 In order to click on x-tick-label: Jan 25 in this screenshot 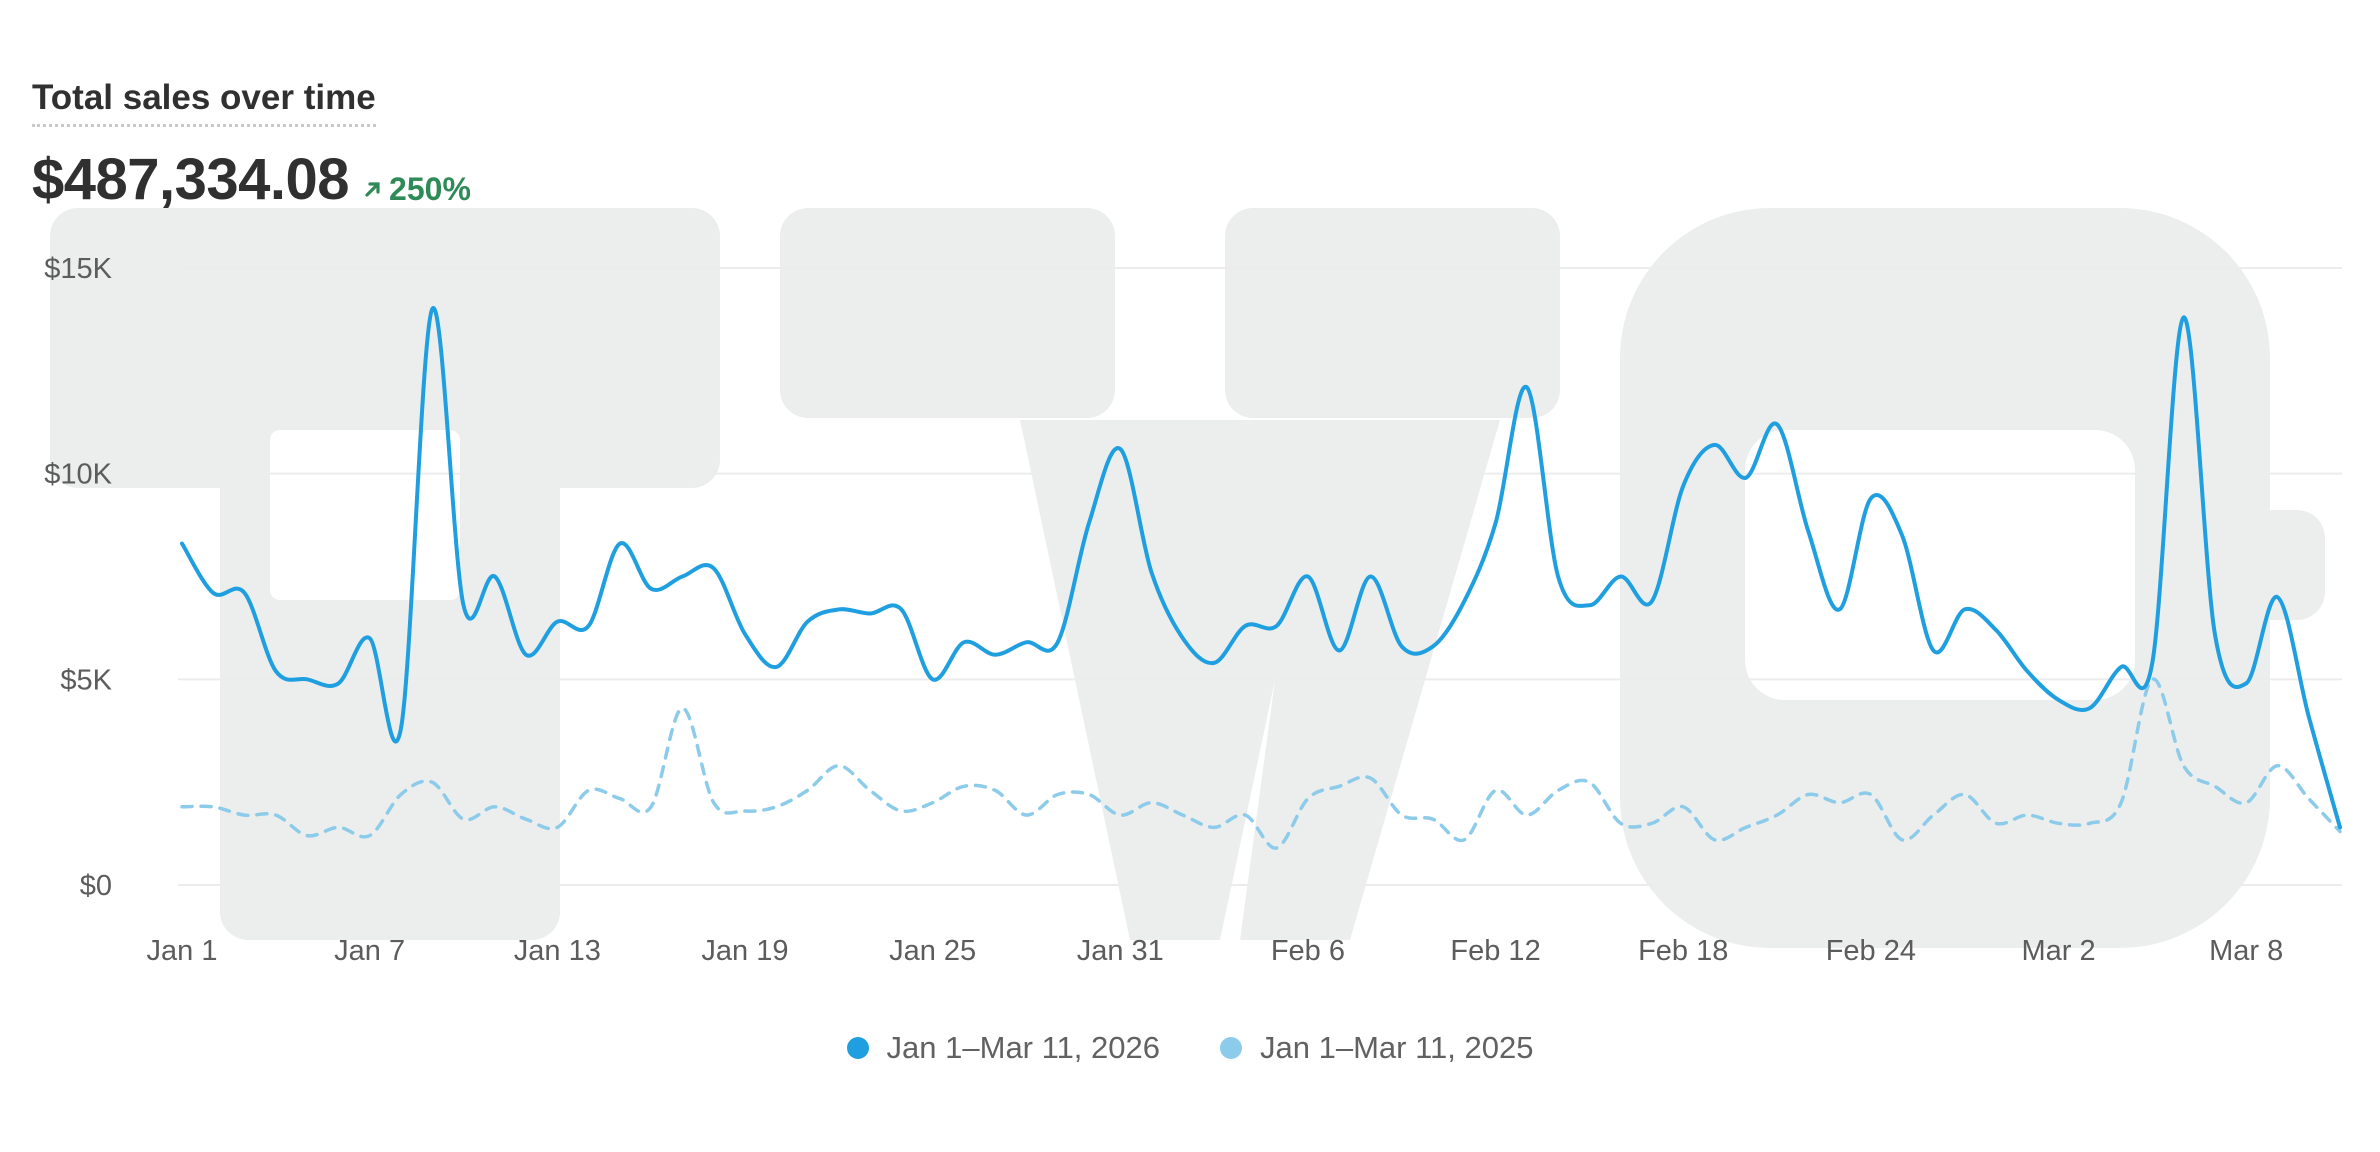, I will do `click(932, 951)`.